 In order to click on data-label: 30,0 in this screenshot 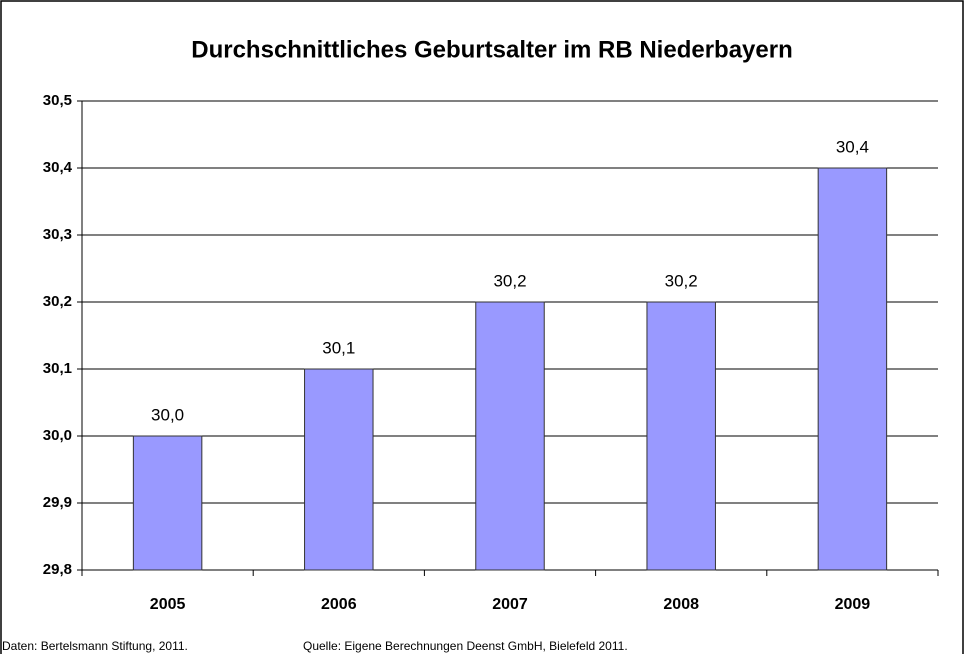, I will do `click(167, 414)`.